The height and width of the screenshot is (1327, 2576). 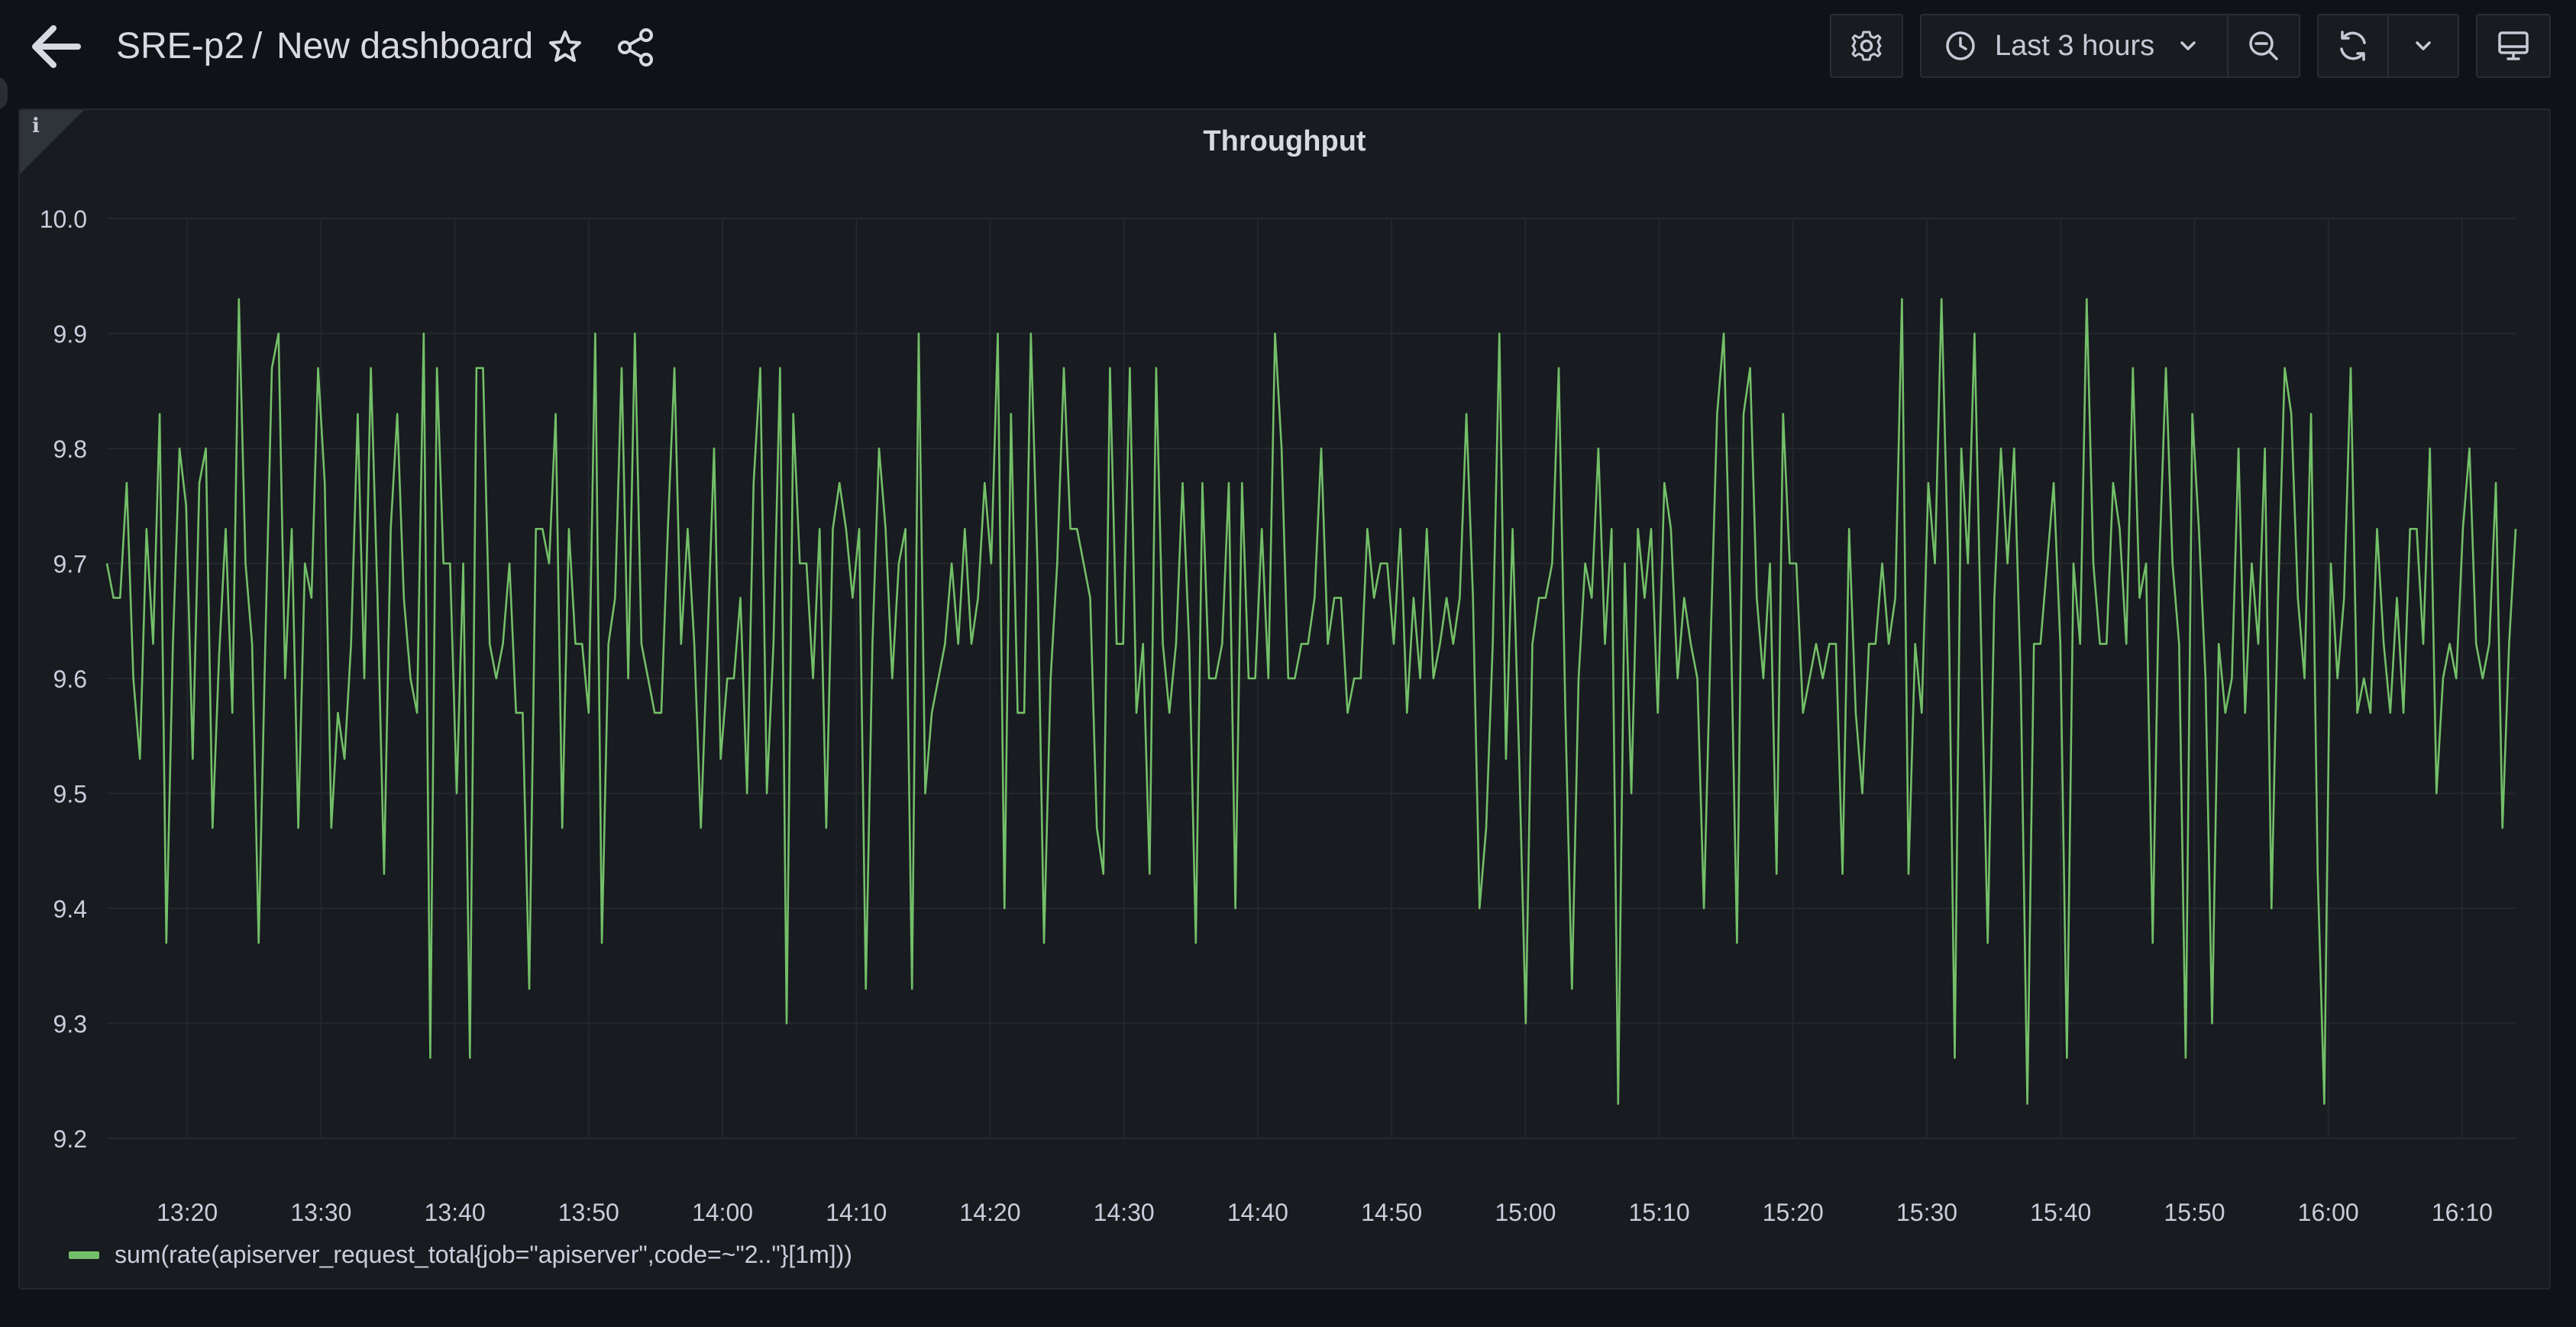 What do you see at coordinates (1525, 1212) in the screenshot?
I see `x-tick-label: 15:00` at bounding box center [1525, 1212].